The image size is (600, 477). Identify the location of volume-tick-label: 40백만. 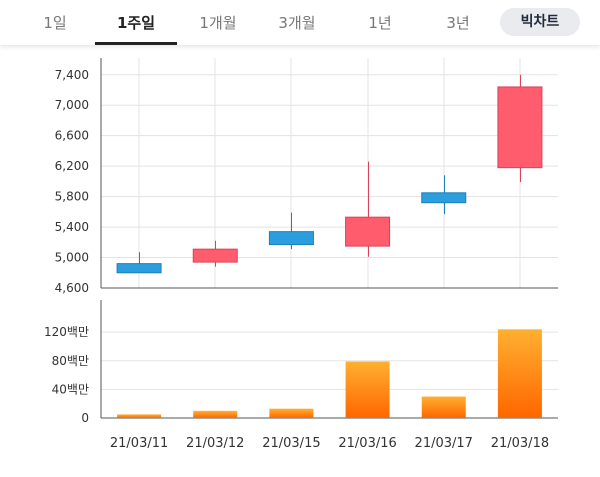
(70, 389).